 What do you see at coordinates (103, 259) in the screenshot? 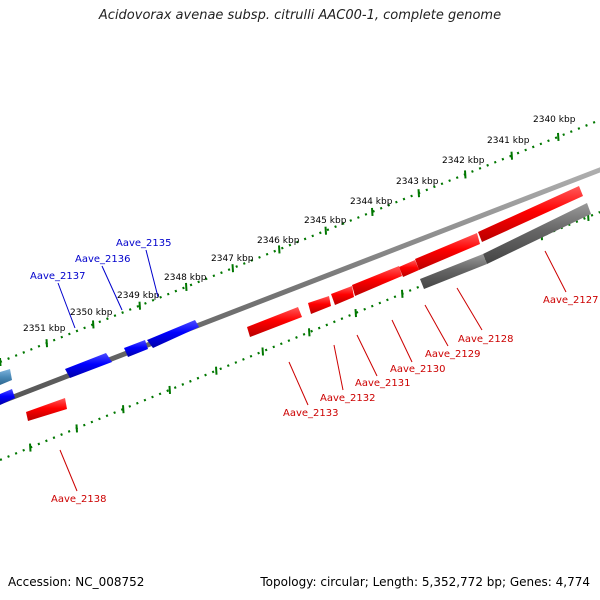
I see `gene-label-aave-2136: Aave_2136` at bounding box center [103, 259].